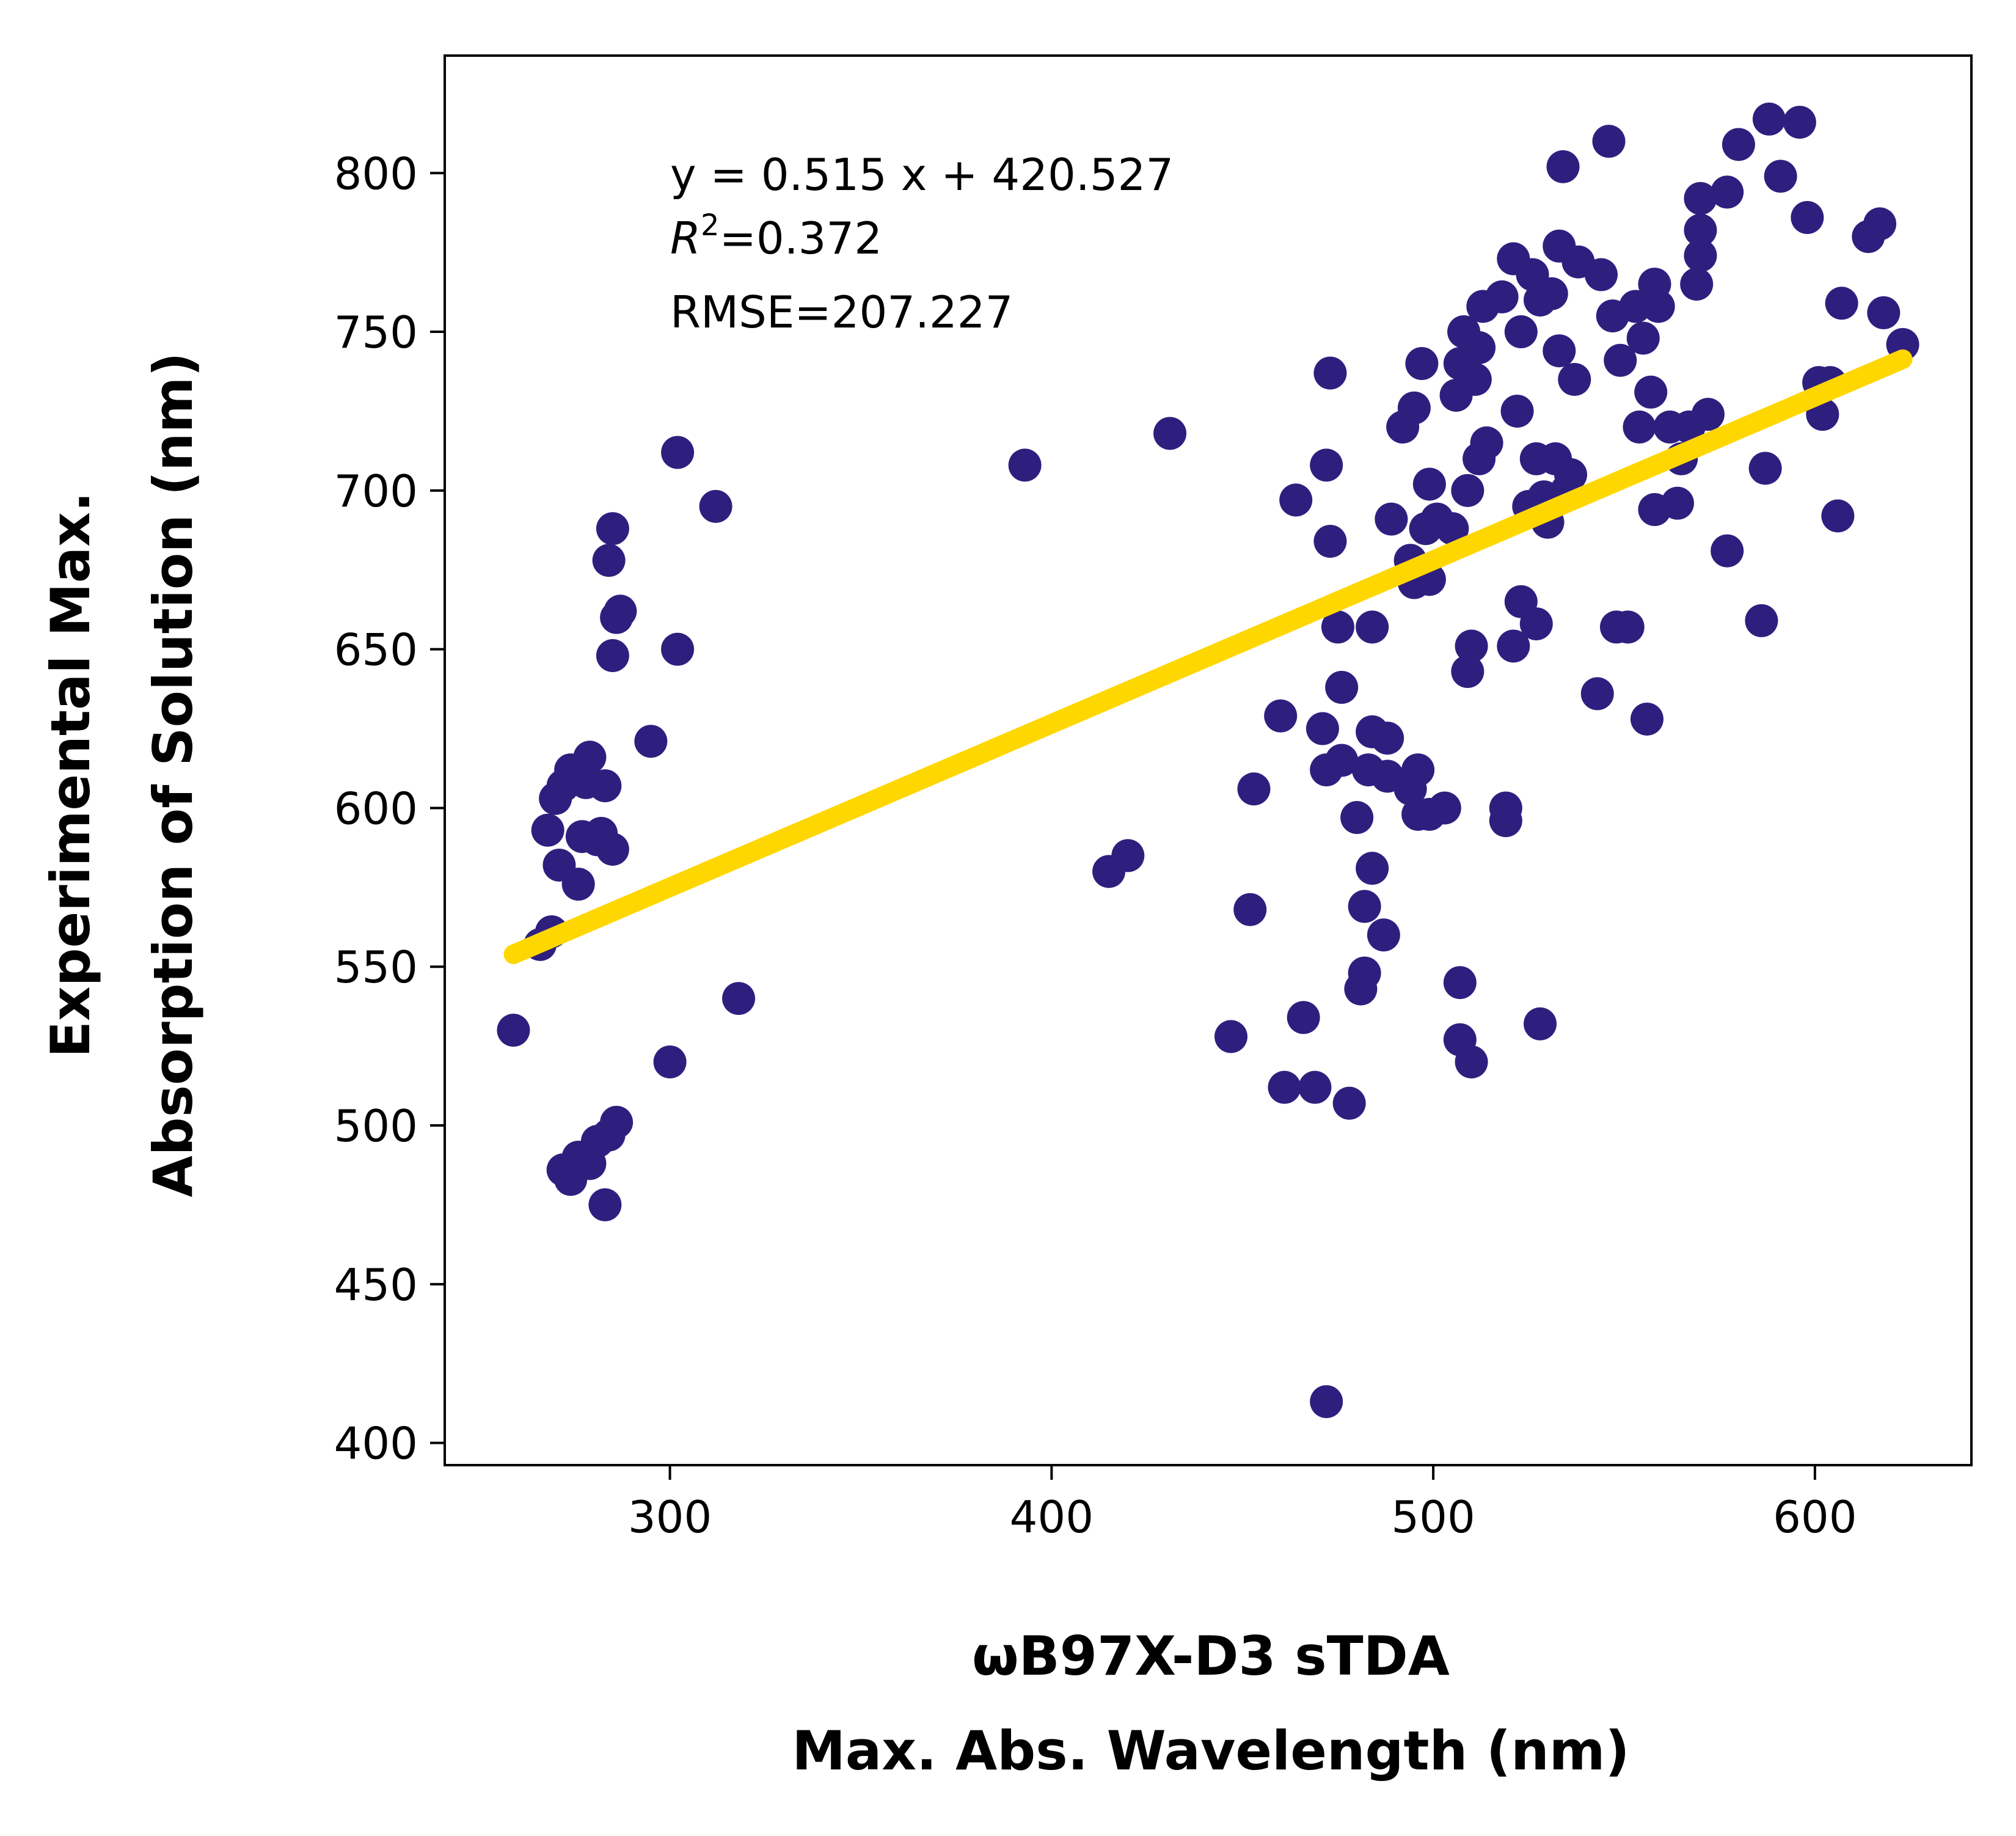 The height and width of the screenshot is (1836, 2016). I want to click on x-axis-title-line1: ωB97X-D3 sTDA, so click(1211, 1657).